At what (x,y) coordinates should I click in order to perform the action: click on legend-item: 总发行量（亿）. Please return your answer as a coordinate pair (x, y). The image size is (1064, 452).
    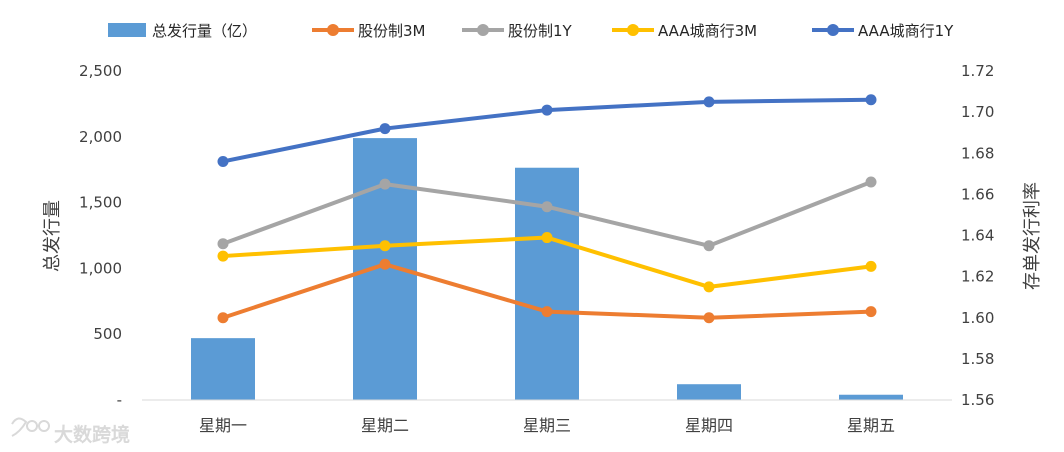
    Looking at the image, I should click on (182, 31).